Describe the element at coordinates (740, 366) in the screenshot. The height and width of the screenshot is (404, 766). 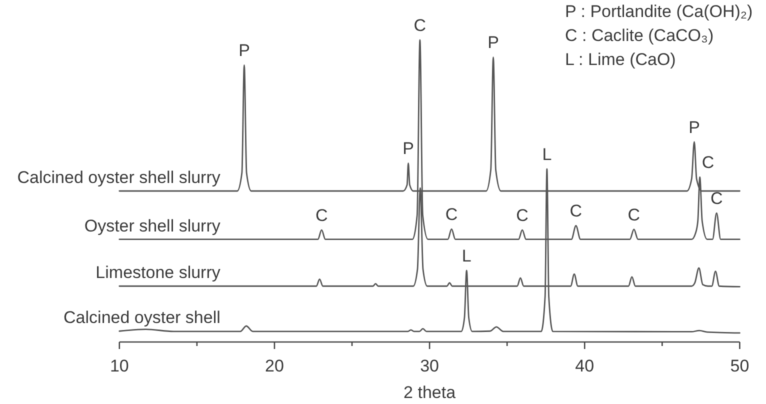
I see `x-tick-label: 50` at that location.